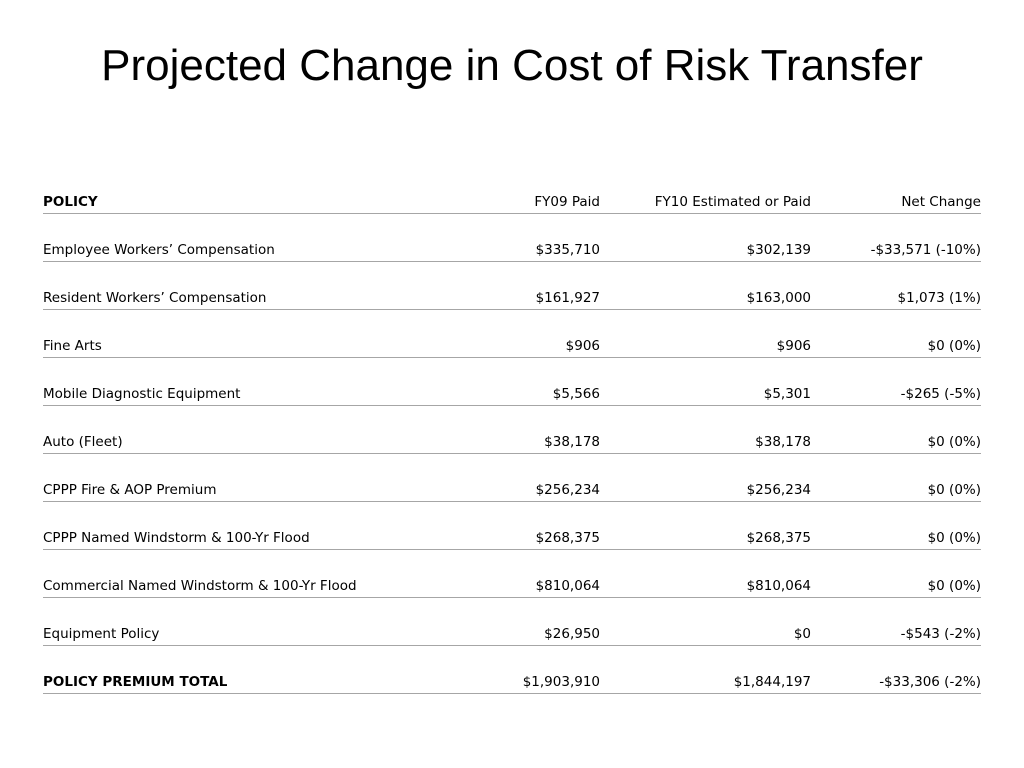 This screenshot has width=1024, height=768. What do you see at coordinates (531, 333) in the screenshot?
I see `fy09-cell: $906` at bounding box center [531, 333].